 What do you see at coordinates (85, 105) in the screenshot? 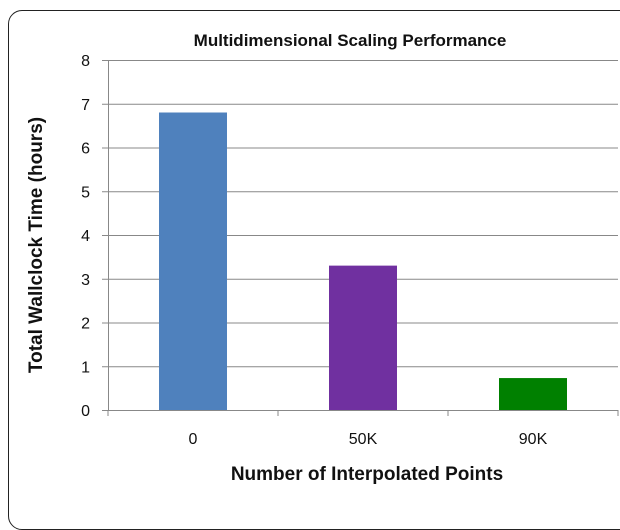
I see `y-tick-label: 7` at bounding box center [85, 105].